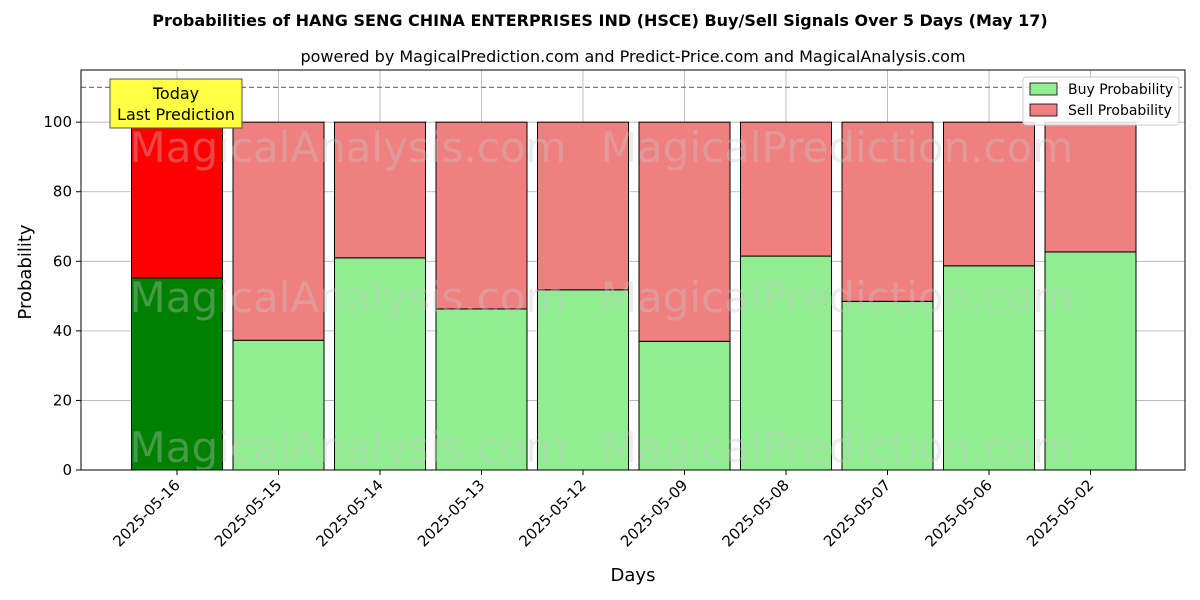  Describe the element at coordinates (1120, 90) in the screenshot. I see `legend-label-buy: Buy Probability` at that location.